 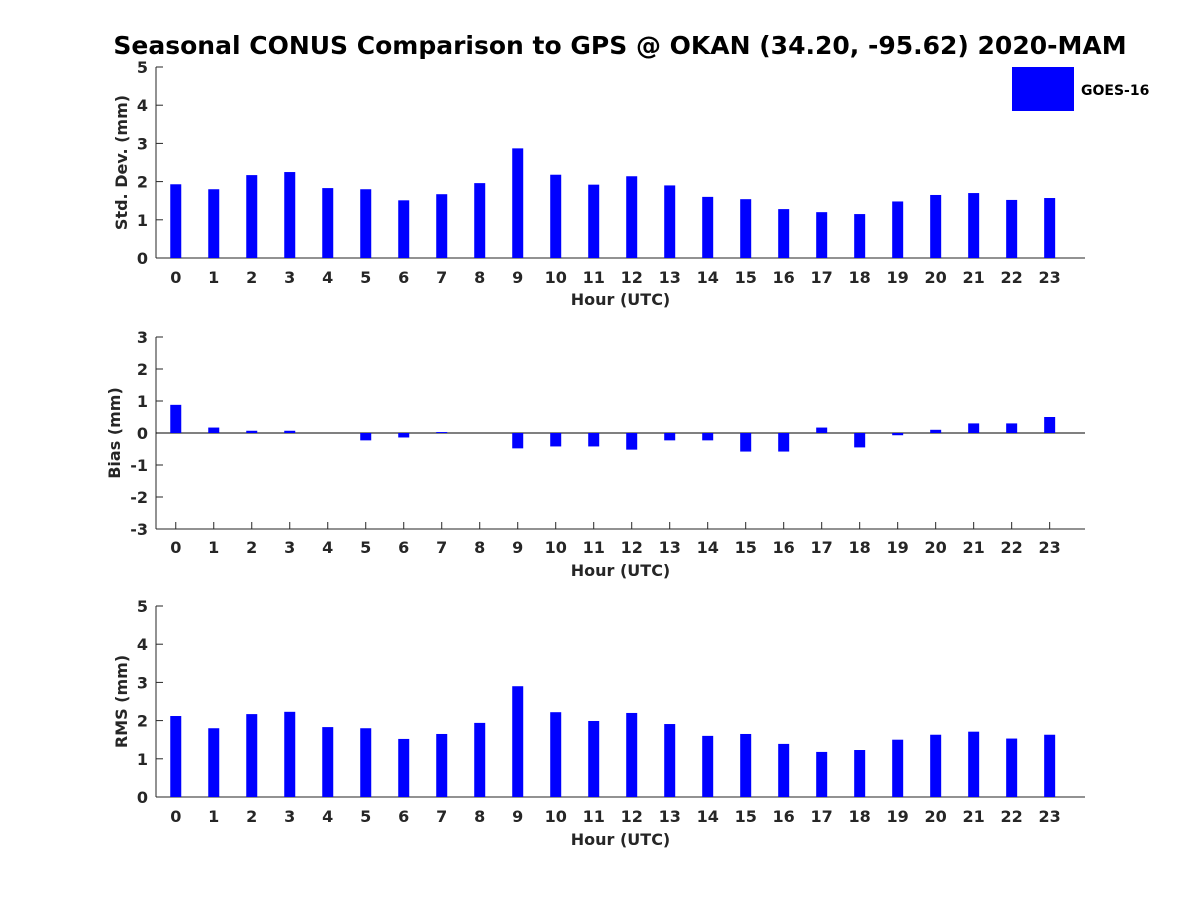 I want to click on rms-x-tick-label: 17, so click(x=822, y=816).